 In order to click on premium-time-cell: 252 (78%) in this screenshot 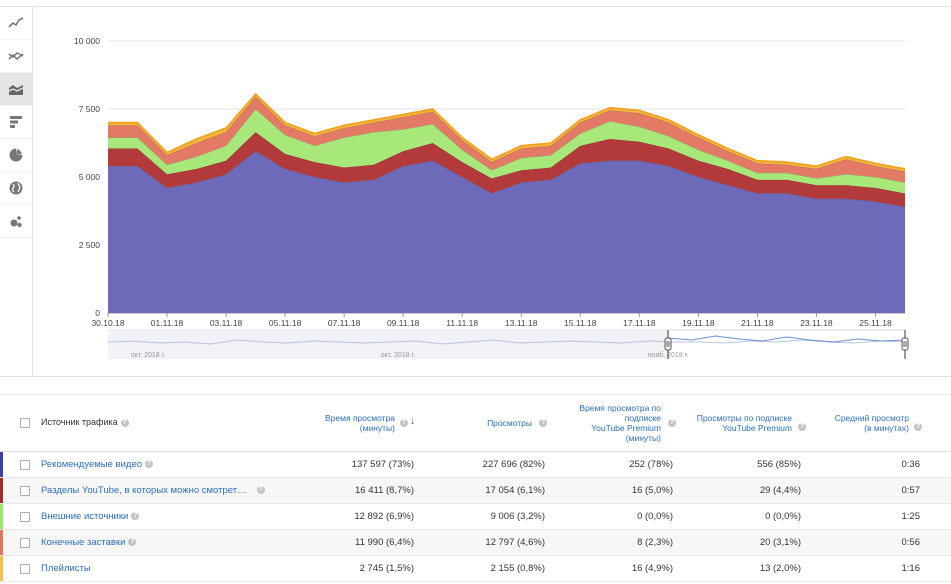, I will do `click(651, 464)`.